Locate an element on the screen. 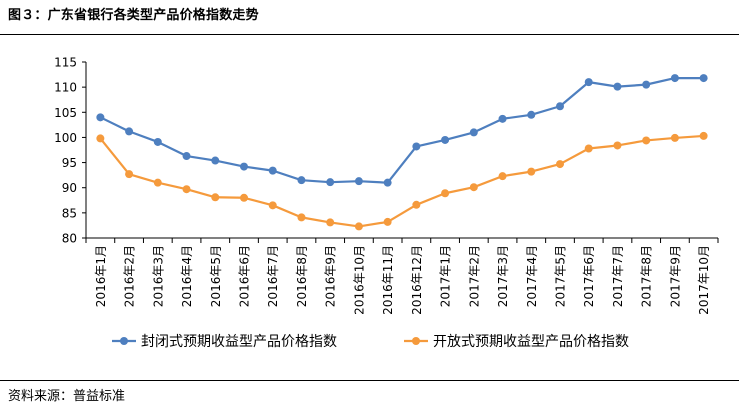 This screenshot has height=409, width=739. y-tick-label: 80 is located at coordinates (69, 239).